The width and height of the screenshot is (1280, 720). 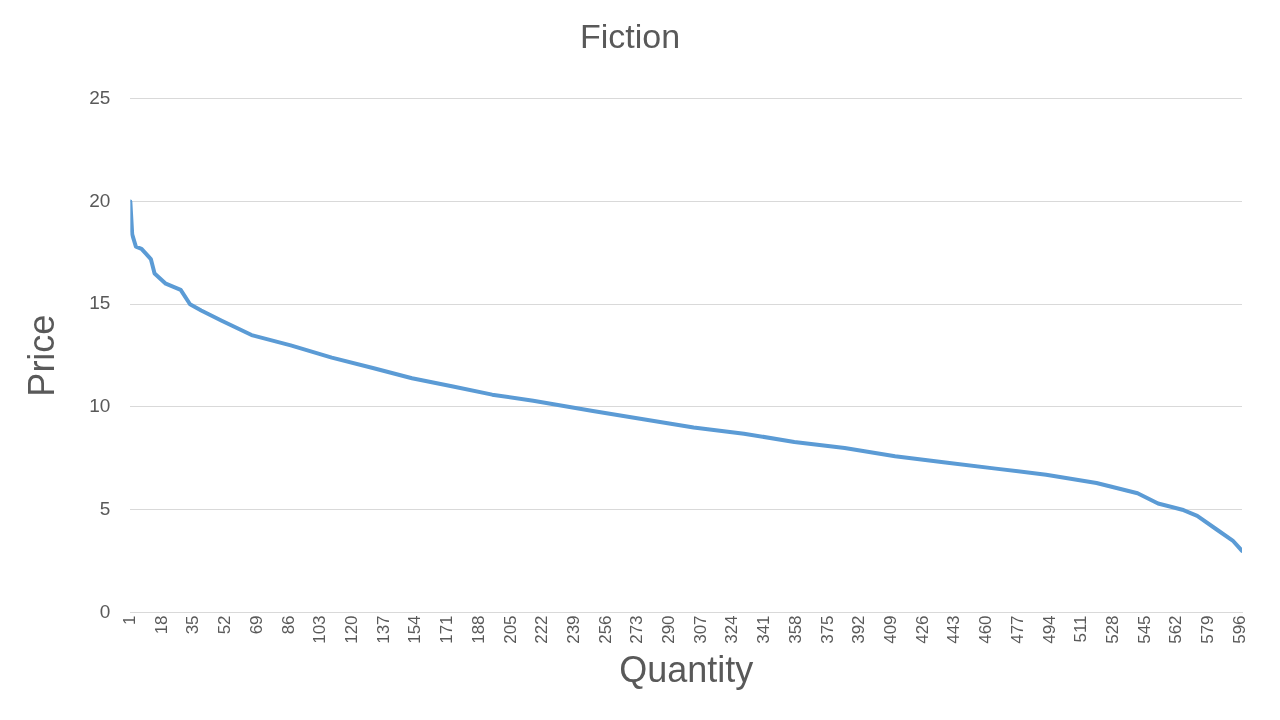 What do you see at coordinates (859, 629) in the screenshot?
I see `x-tick-label: 392` at bounding box center [859, 629].